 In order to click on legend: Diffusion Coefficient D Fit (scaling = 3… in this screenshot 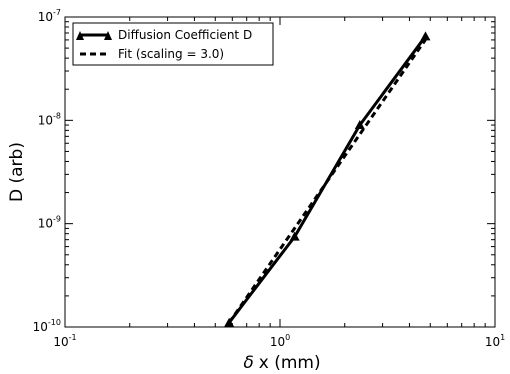, I will do `click(173, 44)`.